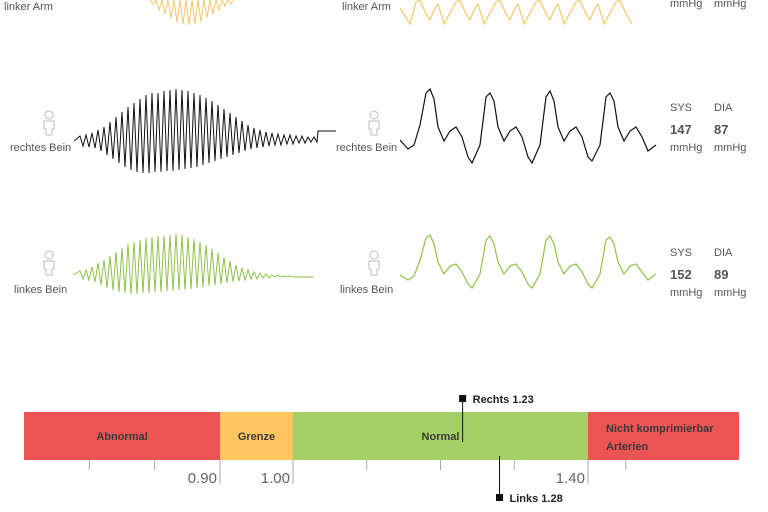  Describe the element at coordinates (366, 7) in the screenshot. I see `limb-label-right: linker Arm` at that location.